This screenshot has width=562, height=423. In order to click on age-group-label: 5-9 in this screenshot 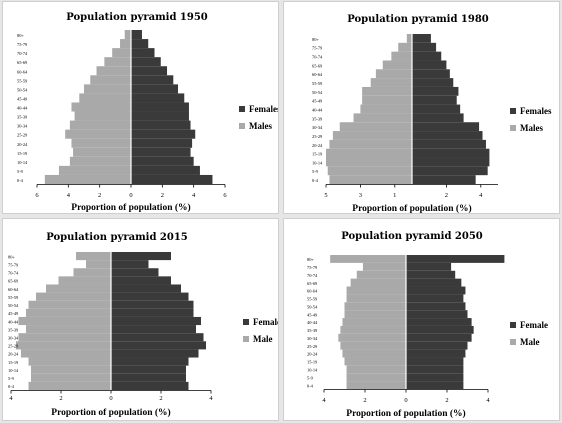, I will do `click(11, 378)`.